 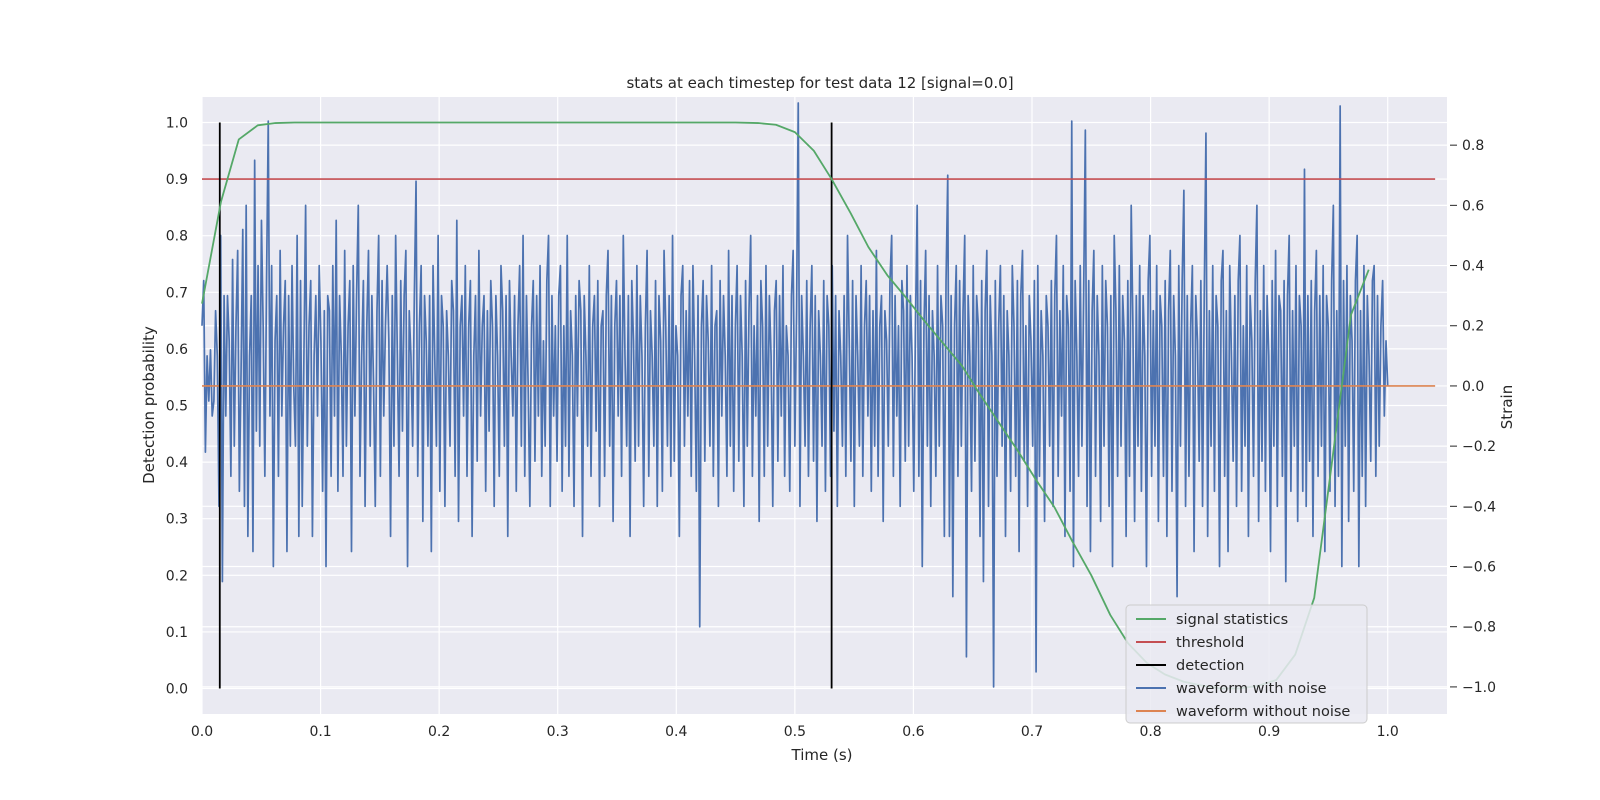 What do you see at coordinates (1479, 507) in the screenshot?
I see `y2-tick-label: −0.4` at bounding box center [1479, 507].